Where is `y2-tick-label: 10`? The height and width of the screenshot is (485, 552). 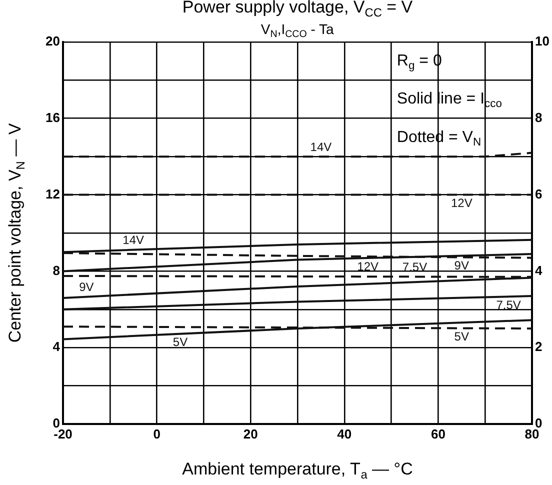 y2-tick-label: 10 is located at coordinates (542, 41).